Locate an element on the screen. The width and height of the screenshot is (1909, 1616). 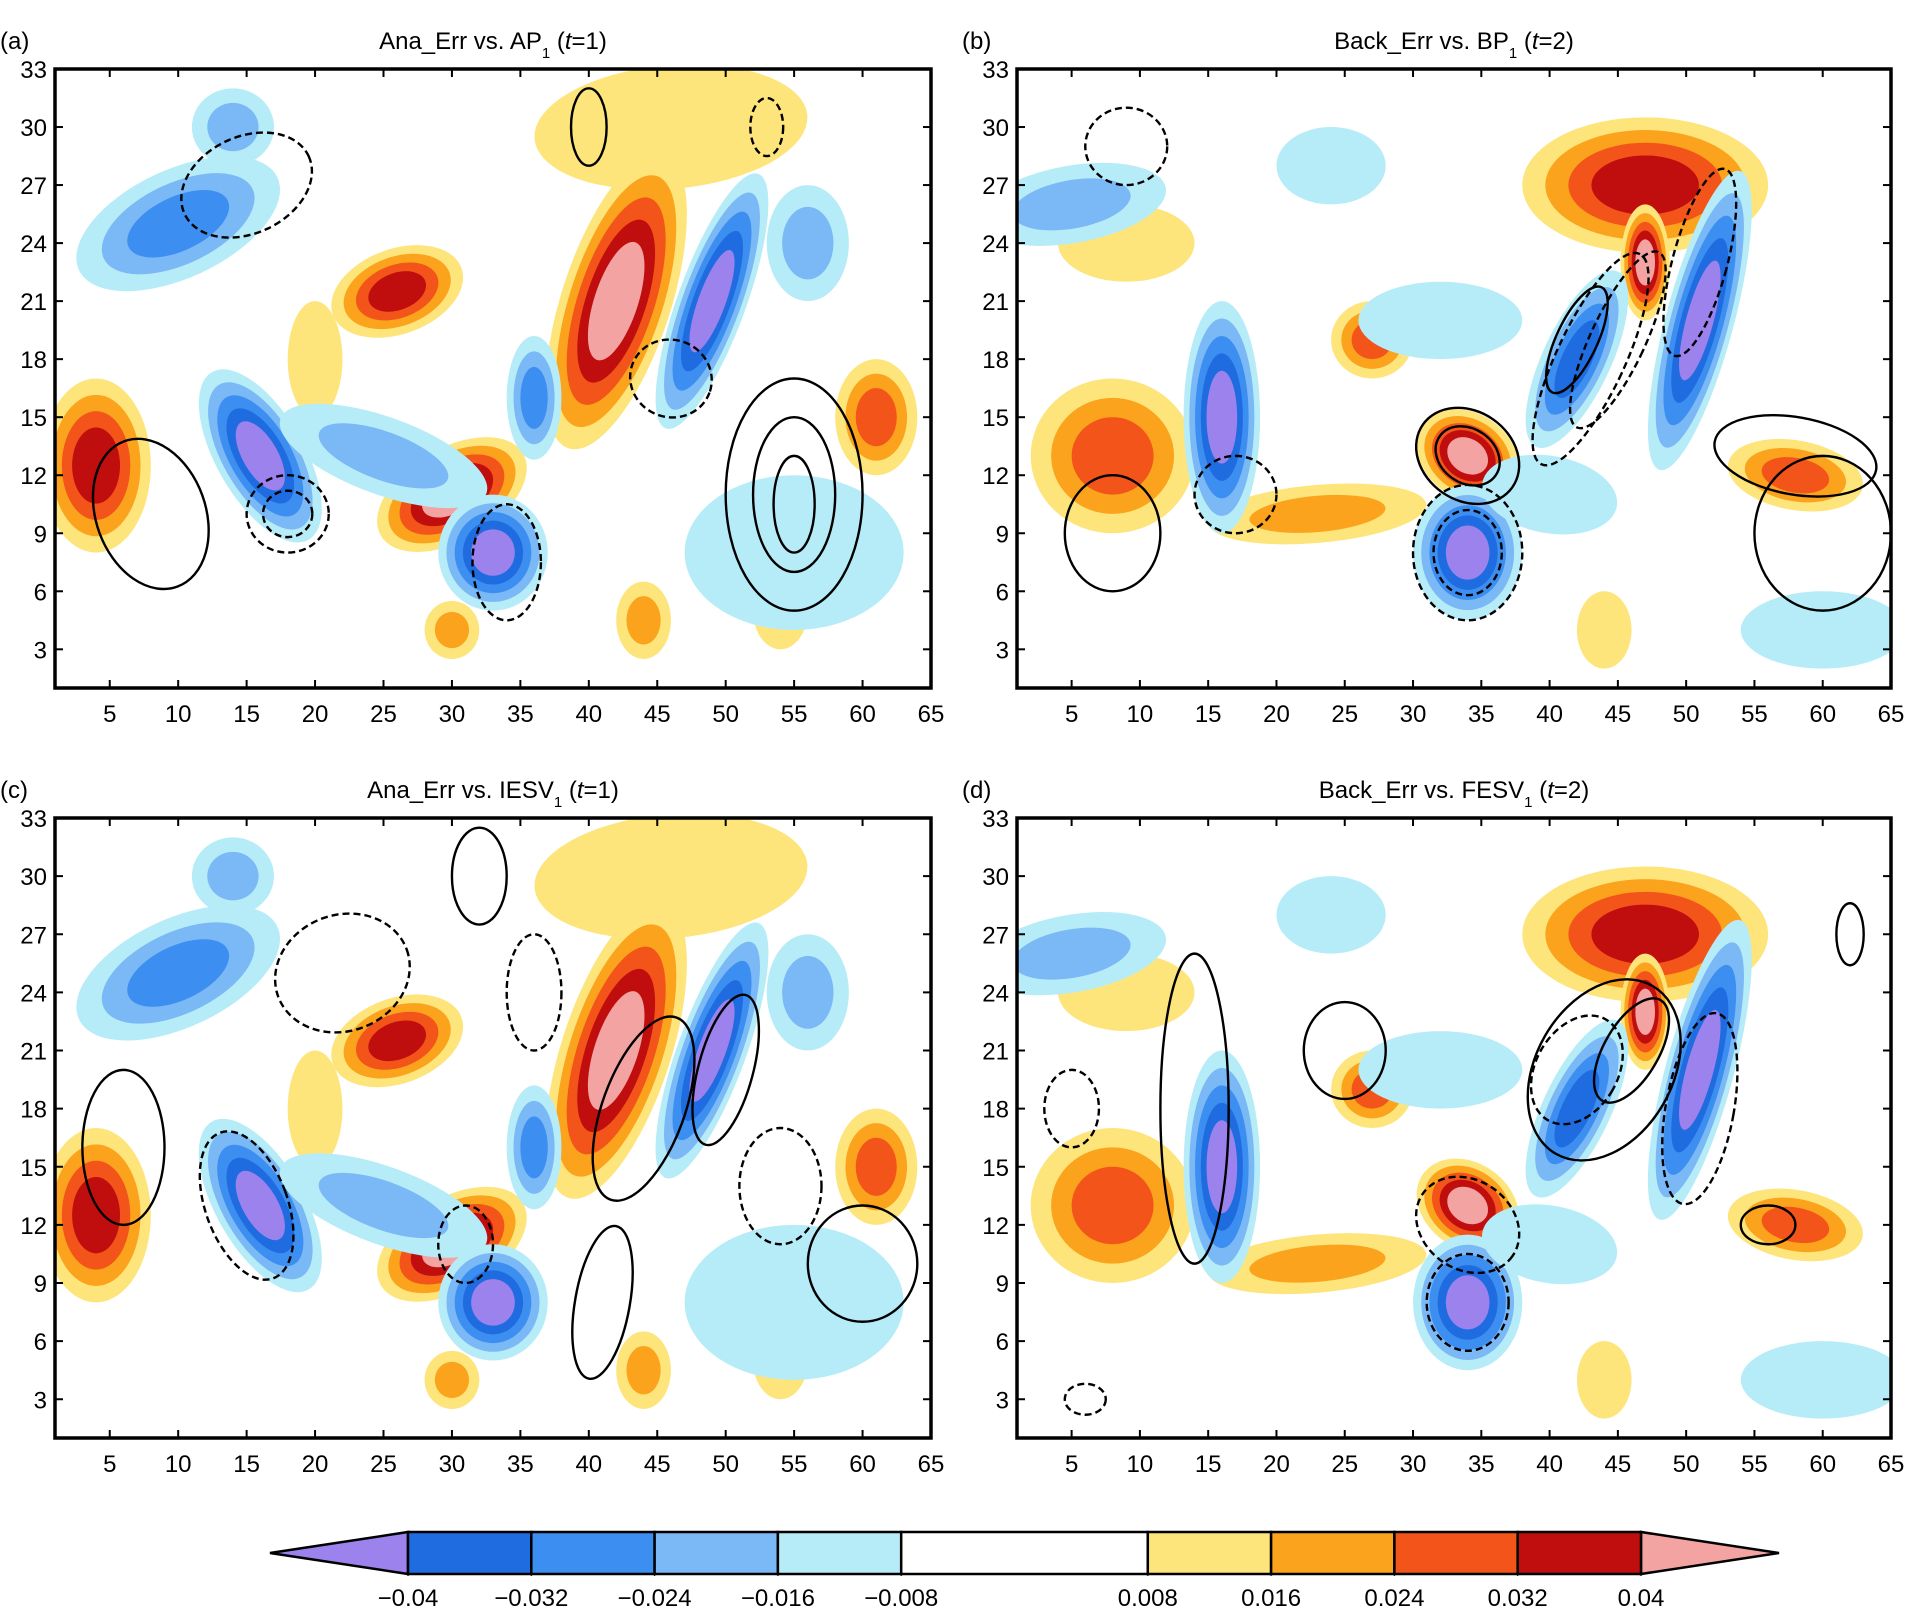
panel-title: Ana_Err vs. IESV1 (t=1) is located at coordinates (493, 794).